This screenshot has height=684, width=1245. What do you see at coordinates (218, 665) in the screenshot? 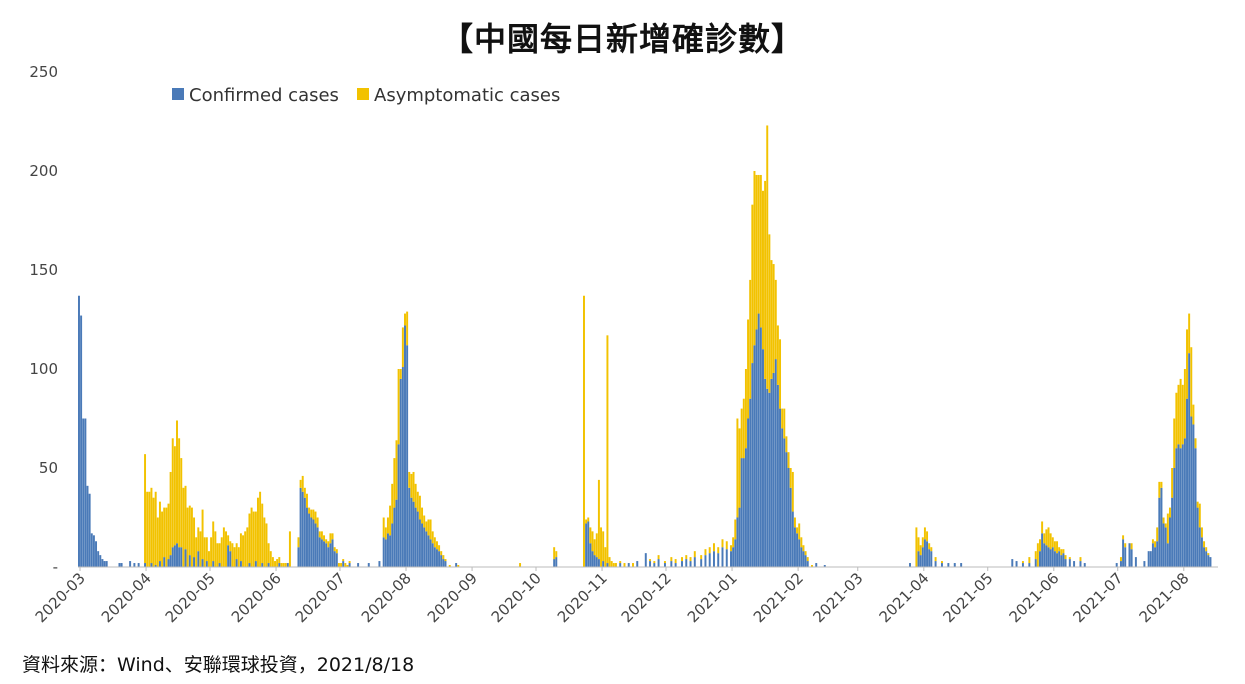
I see `source-note: 資料來源：Wind、安聯環球投資，2021/8/18` at bounding box center [218, 665].